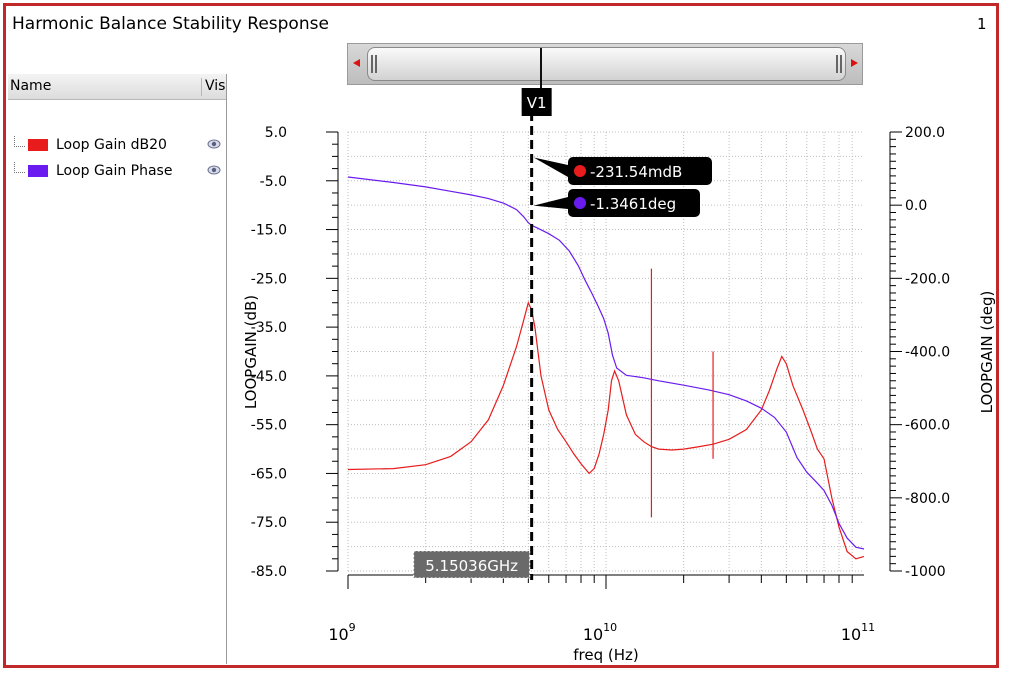  What do you see at coordinates (269, 328) in the screenshot?
I see `y-tick-label: -35.0` at bounding box center [269, 328].